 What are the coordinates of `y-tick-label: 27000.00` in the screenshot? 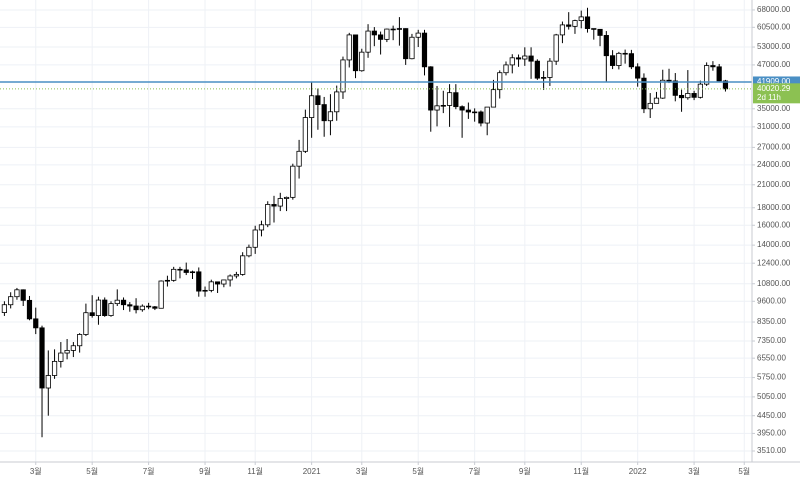 It's located at (774, 147).